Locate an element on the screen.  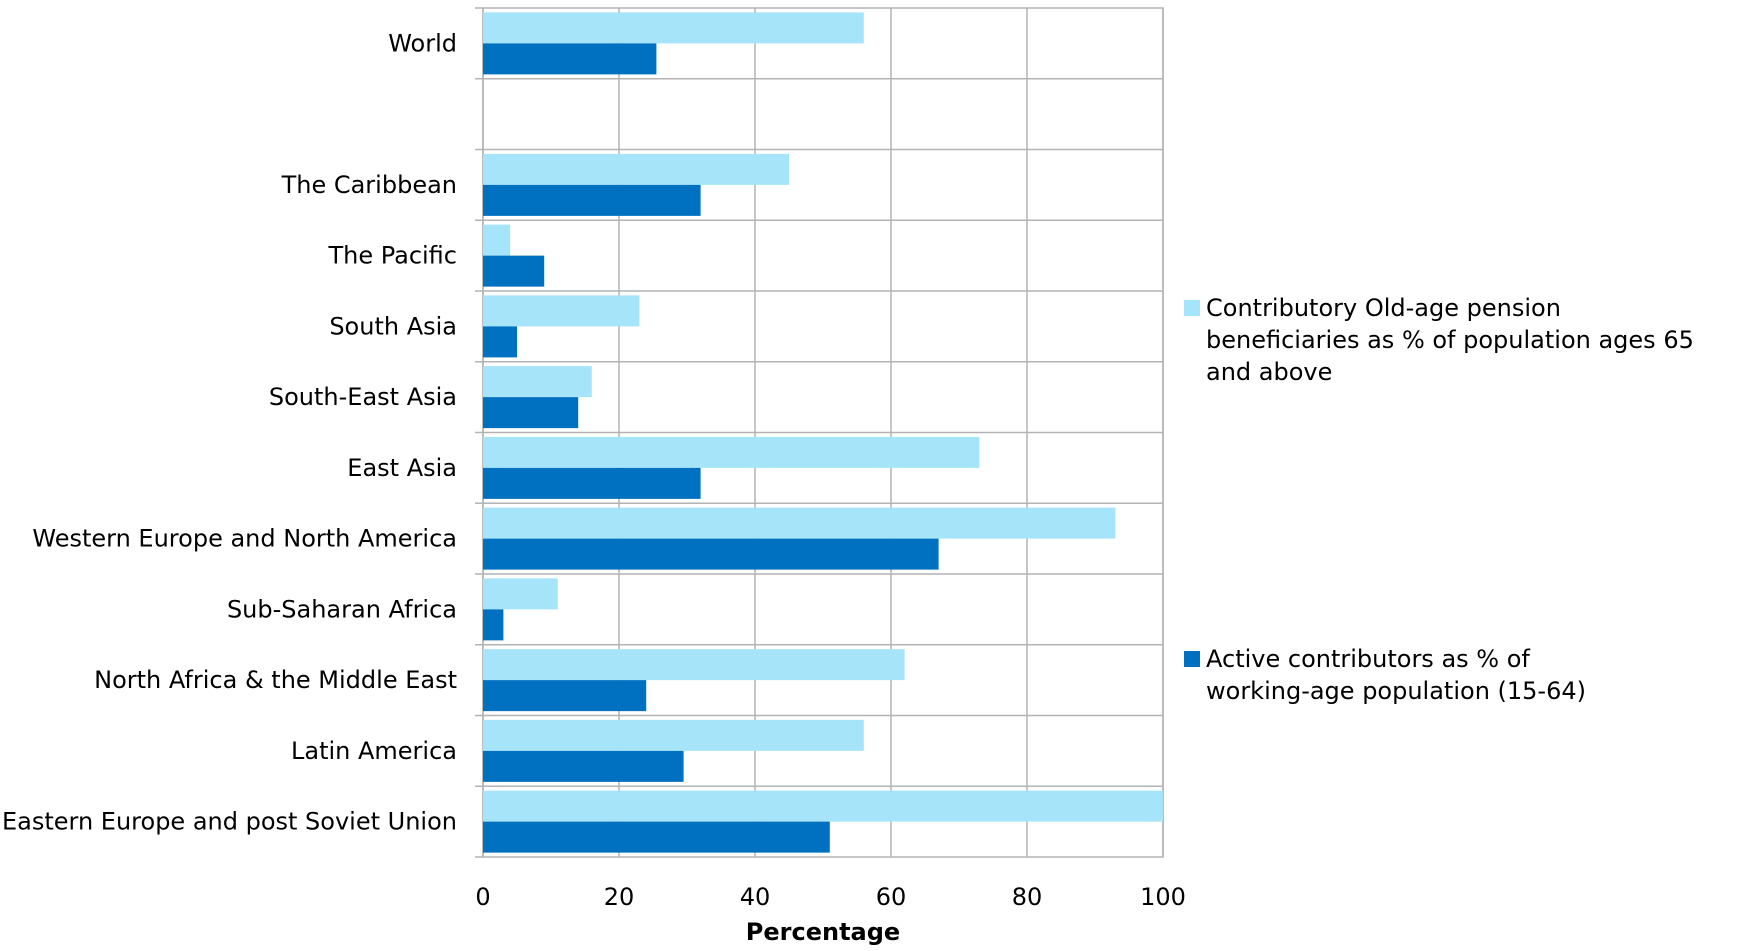
x-tick-label: 40 is located at coordinates (755, 897).